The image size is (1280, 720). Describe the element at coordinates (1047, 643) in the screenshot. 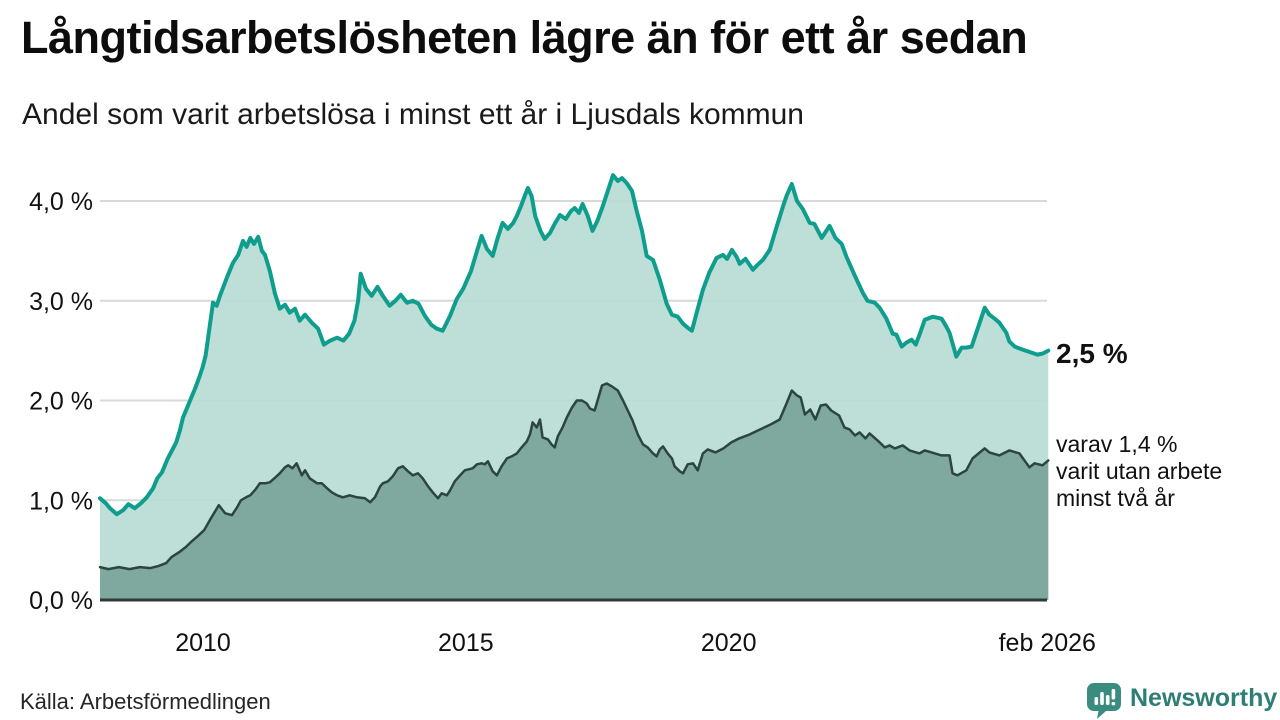

I see `svg-text: feb 2026` at that location.